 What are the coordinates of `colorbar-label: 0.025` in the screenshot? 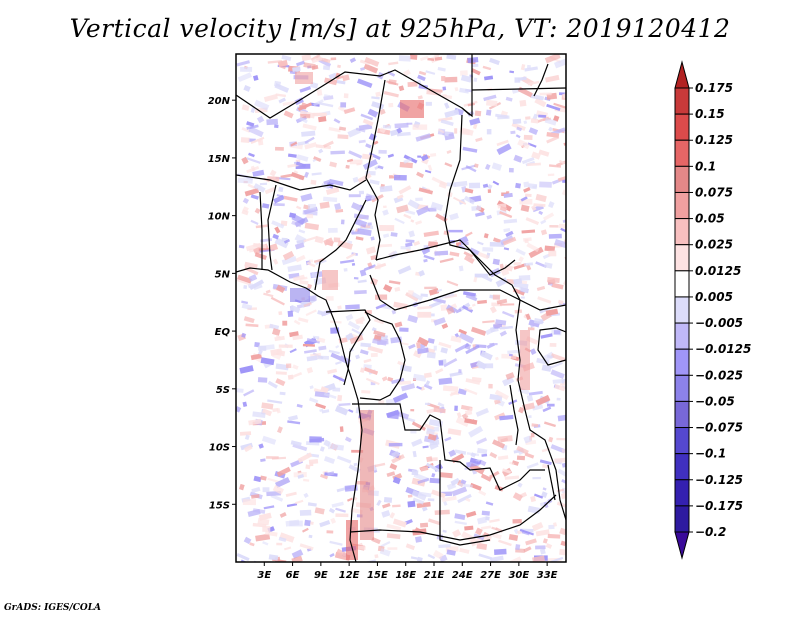 It's located at (714, 245).